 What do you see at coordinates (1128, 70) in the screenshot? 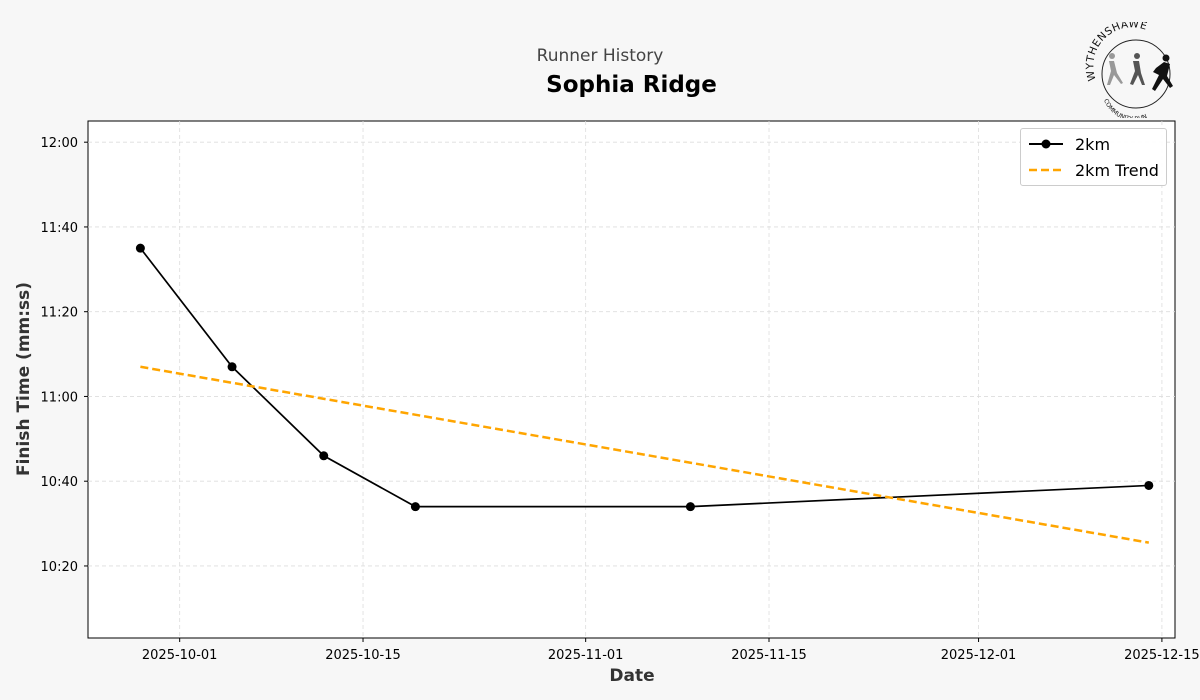
I see `club-logo-icon: WYTHENSHAWE COMMUNITY RUN` at bounding box center [1128, 70].